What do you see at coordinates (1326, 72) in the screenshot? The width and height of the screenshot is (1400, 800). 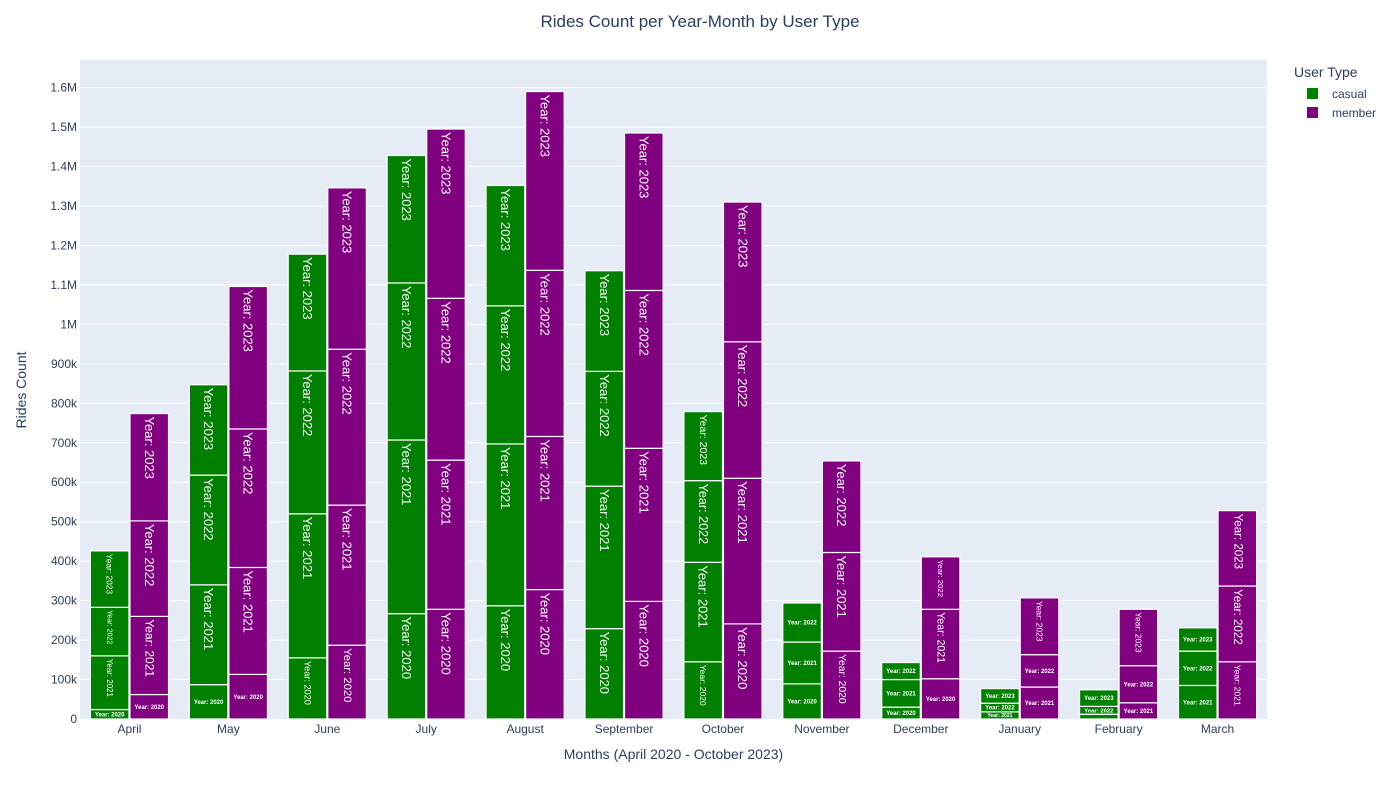 I see `legend-title: User Type` at bounding box center [1326, 72].